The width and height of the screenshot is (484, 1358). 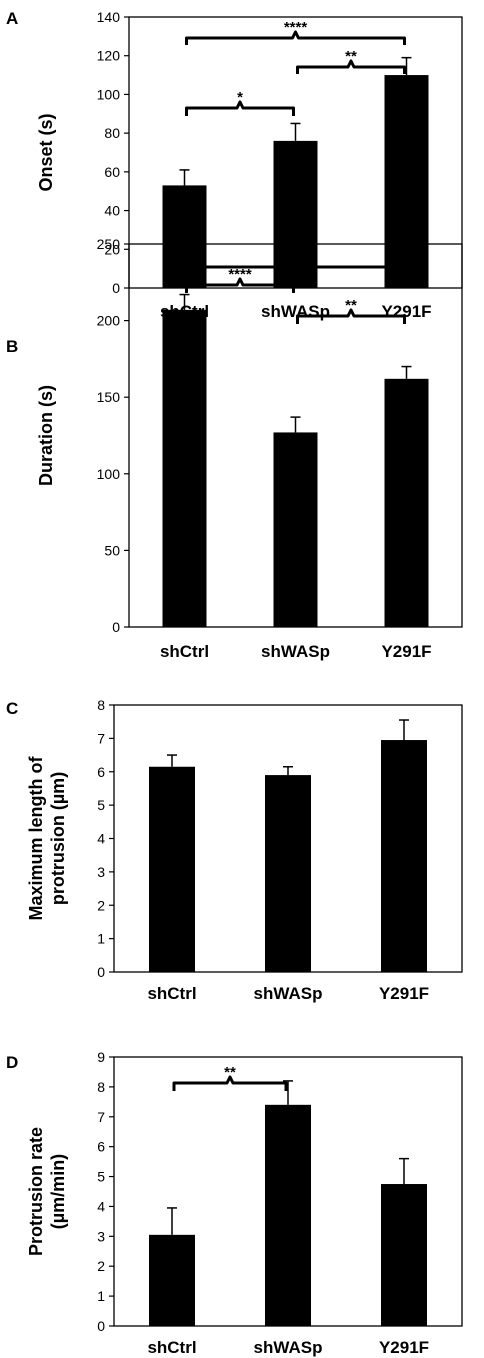 What do you see at coordinates (46, 152) in the screenshot?
I see `y-axis-title: Onset (s)` at bounding box center [46, 152].